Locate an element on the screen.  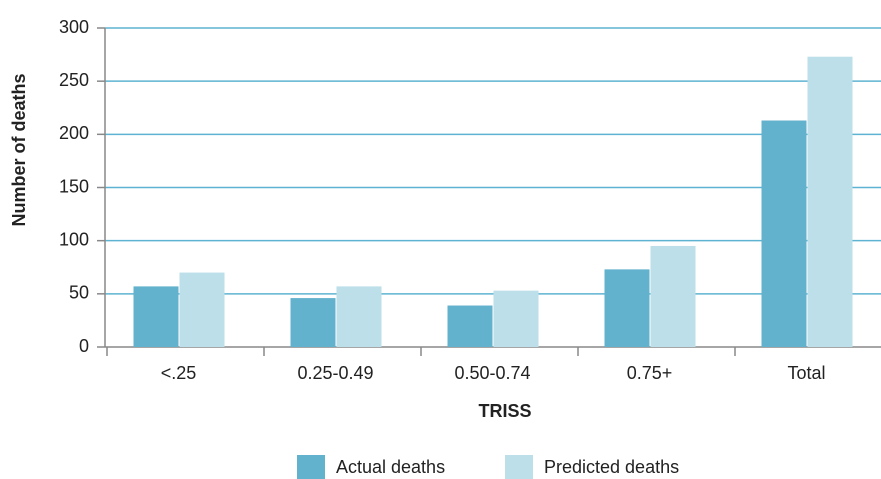
y-tick-label: 100 is located at coordinates (74, 239).